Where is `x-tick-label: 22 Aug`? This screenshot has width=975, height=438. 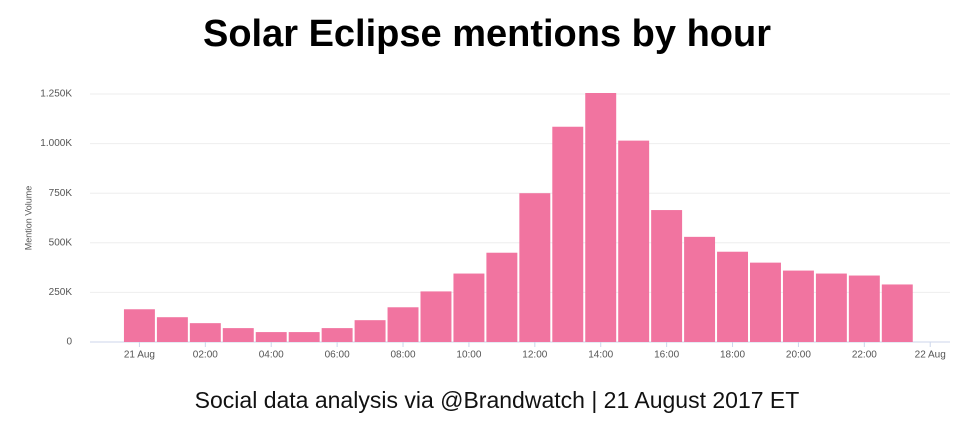 x-tick-label: 22 Aug is located at coordinates (930, 355).